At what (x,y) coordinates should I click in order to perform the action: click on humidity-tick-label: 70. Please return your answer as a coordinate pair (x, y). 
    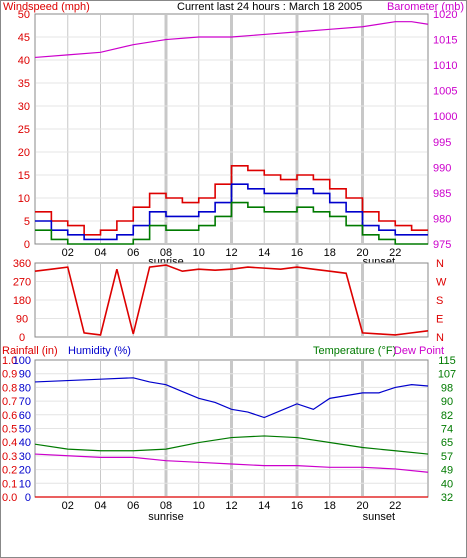
    Looking at the image, I should click on (25, 402).